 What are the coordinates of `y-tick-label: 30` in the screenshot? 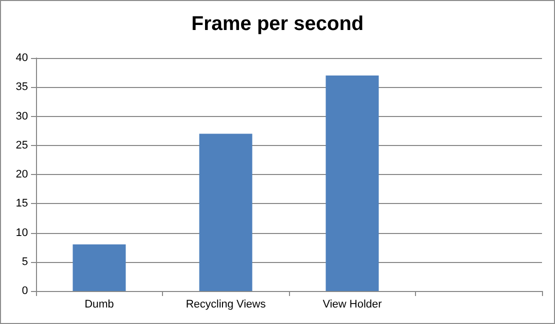 It's located at (22, 116).